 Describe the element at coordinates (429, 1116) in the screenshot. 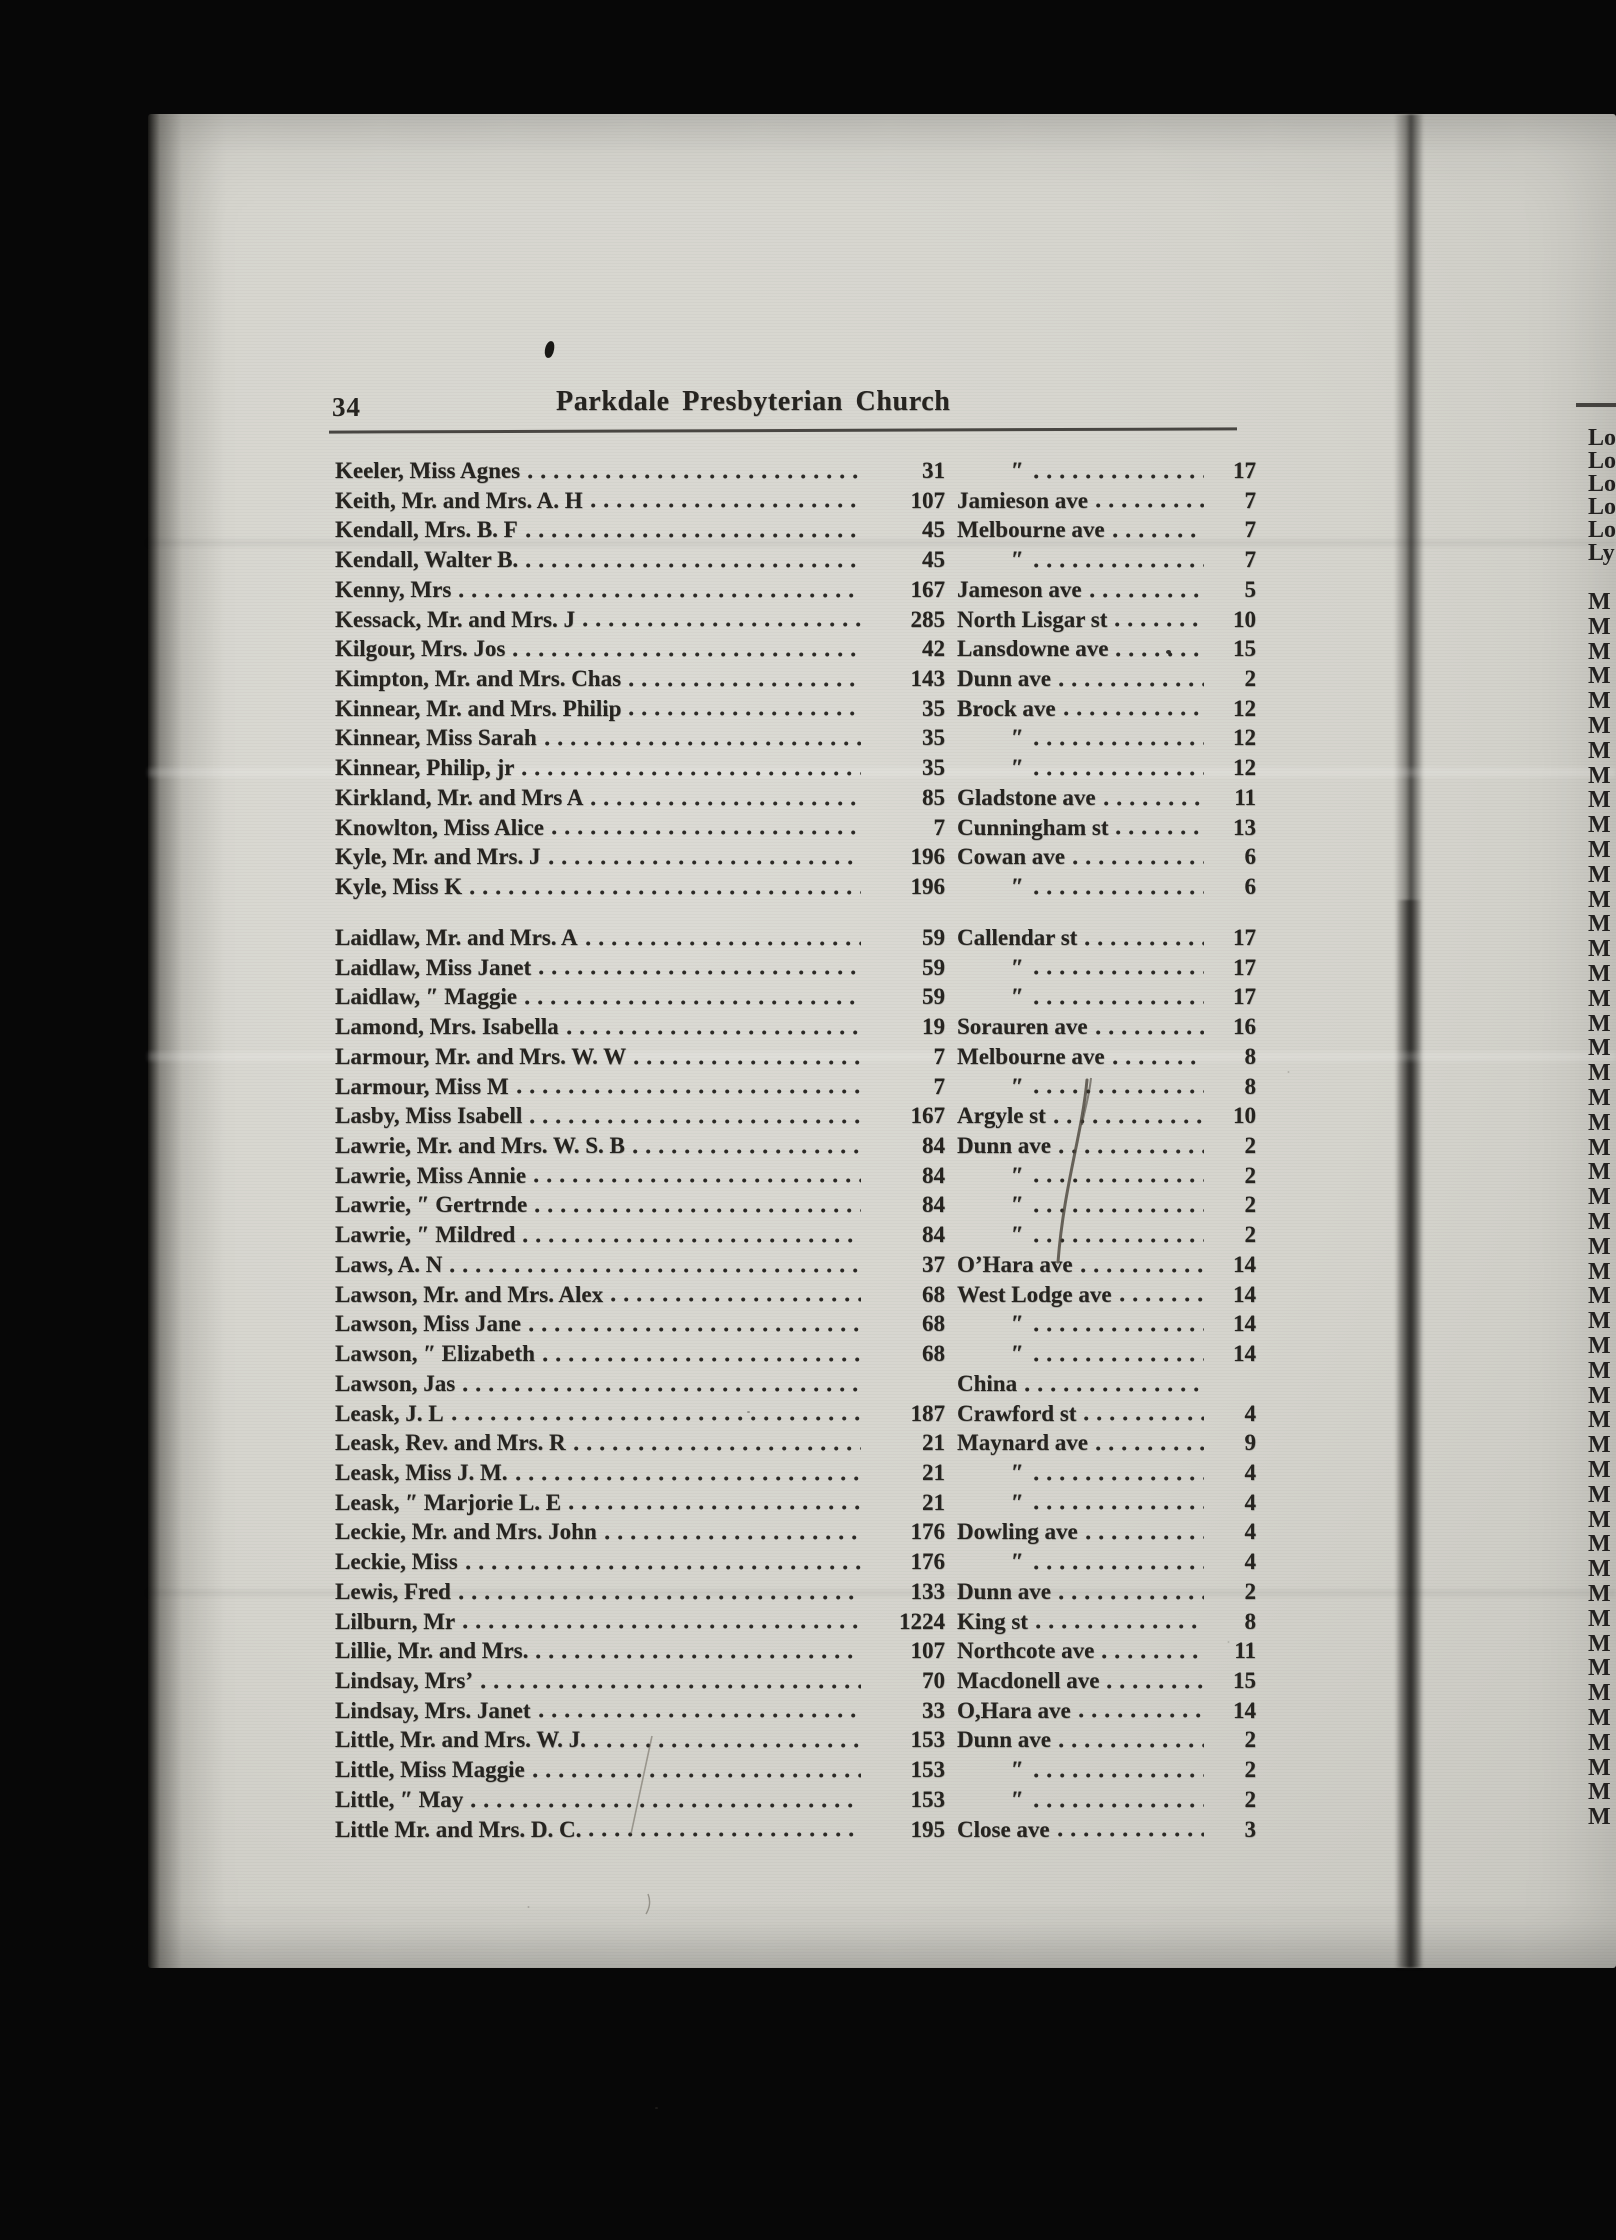

I see `member-name: Lasby, Miss Isabell` at that location.